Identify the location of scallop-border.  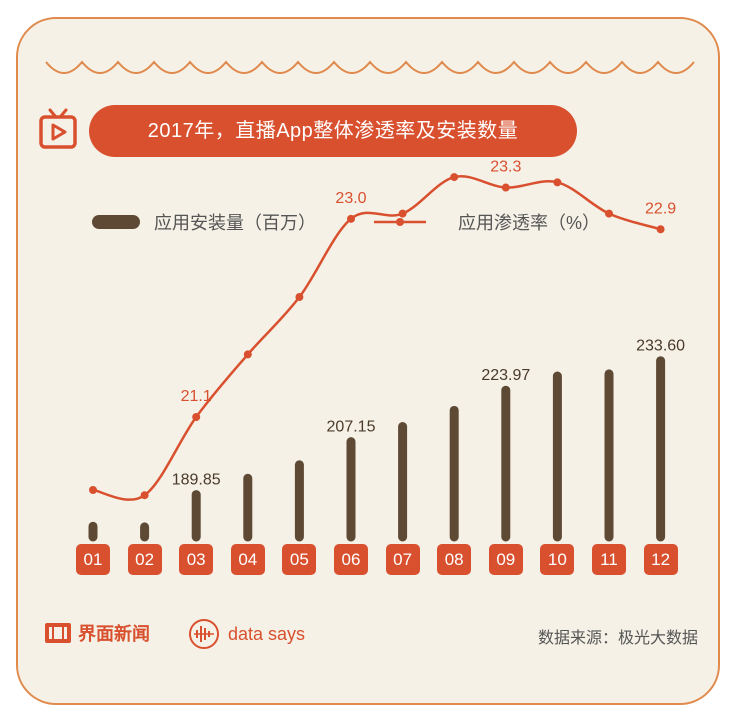
(370, 67).